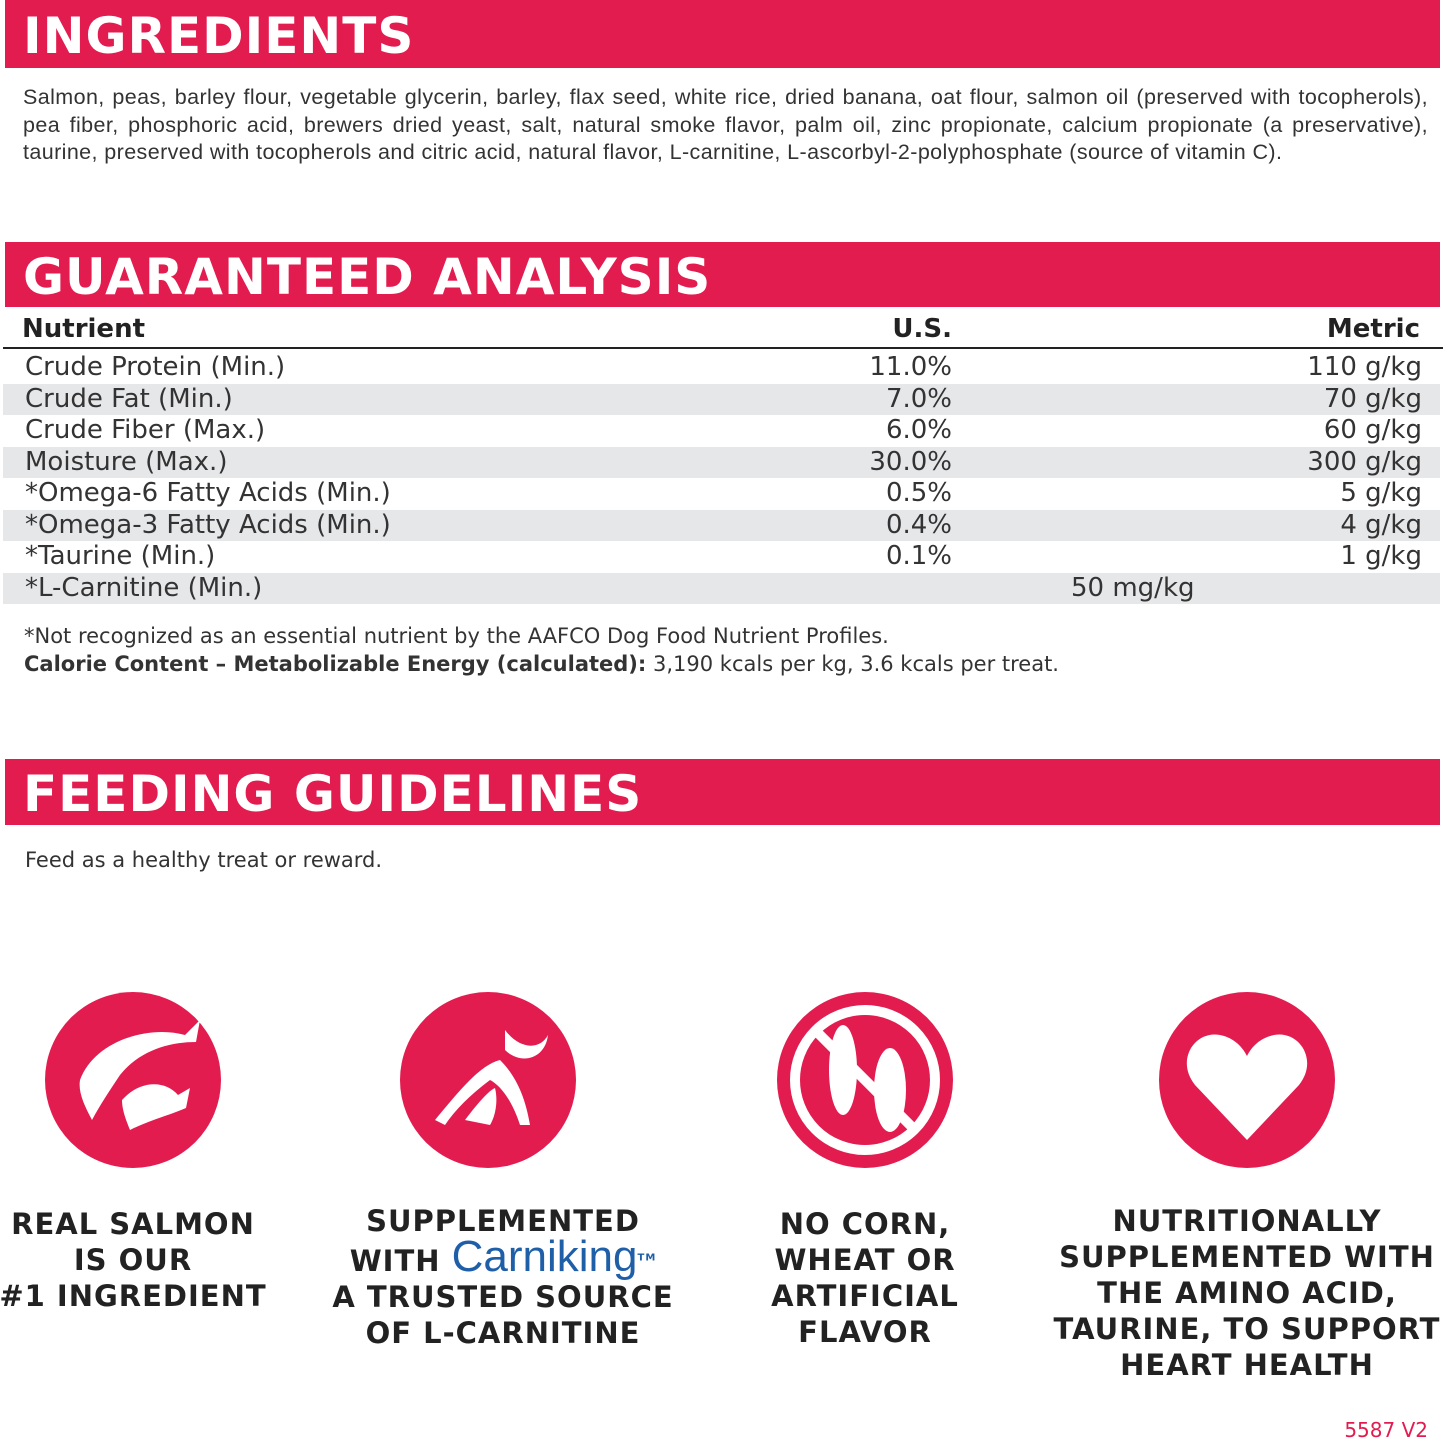 The height and width of the screenshot is (1442, 1445). I want to click on salmon-icon, so click(133, 1080).